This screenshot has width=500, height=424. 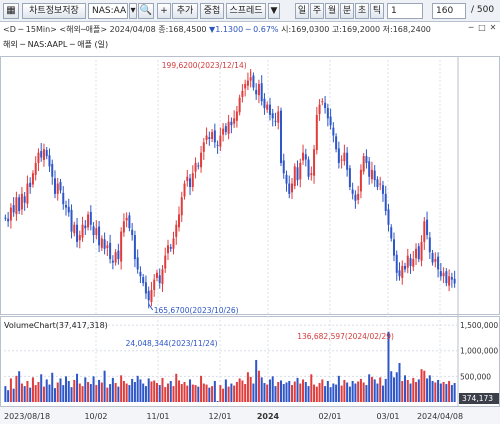 I want to click on symbol-input: NAS:AAP, so click(x=108, y=11).